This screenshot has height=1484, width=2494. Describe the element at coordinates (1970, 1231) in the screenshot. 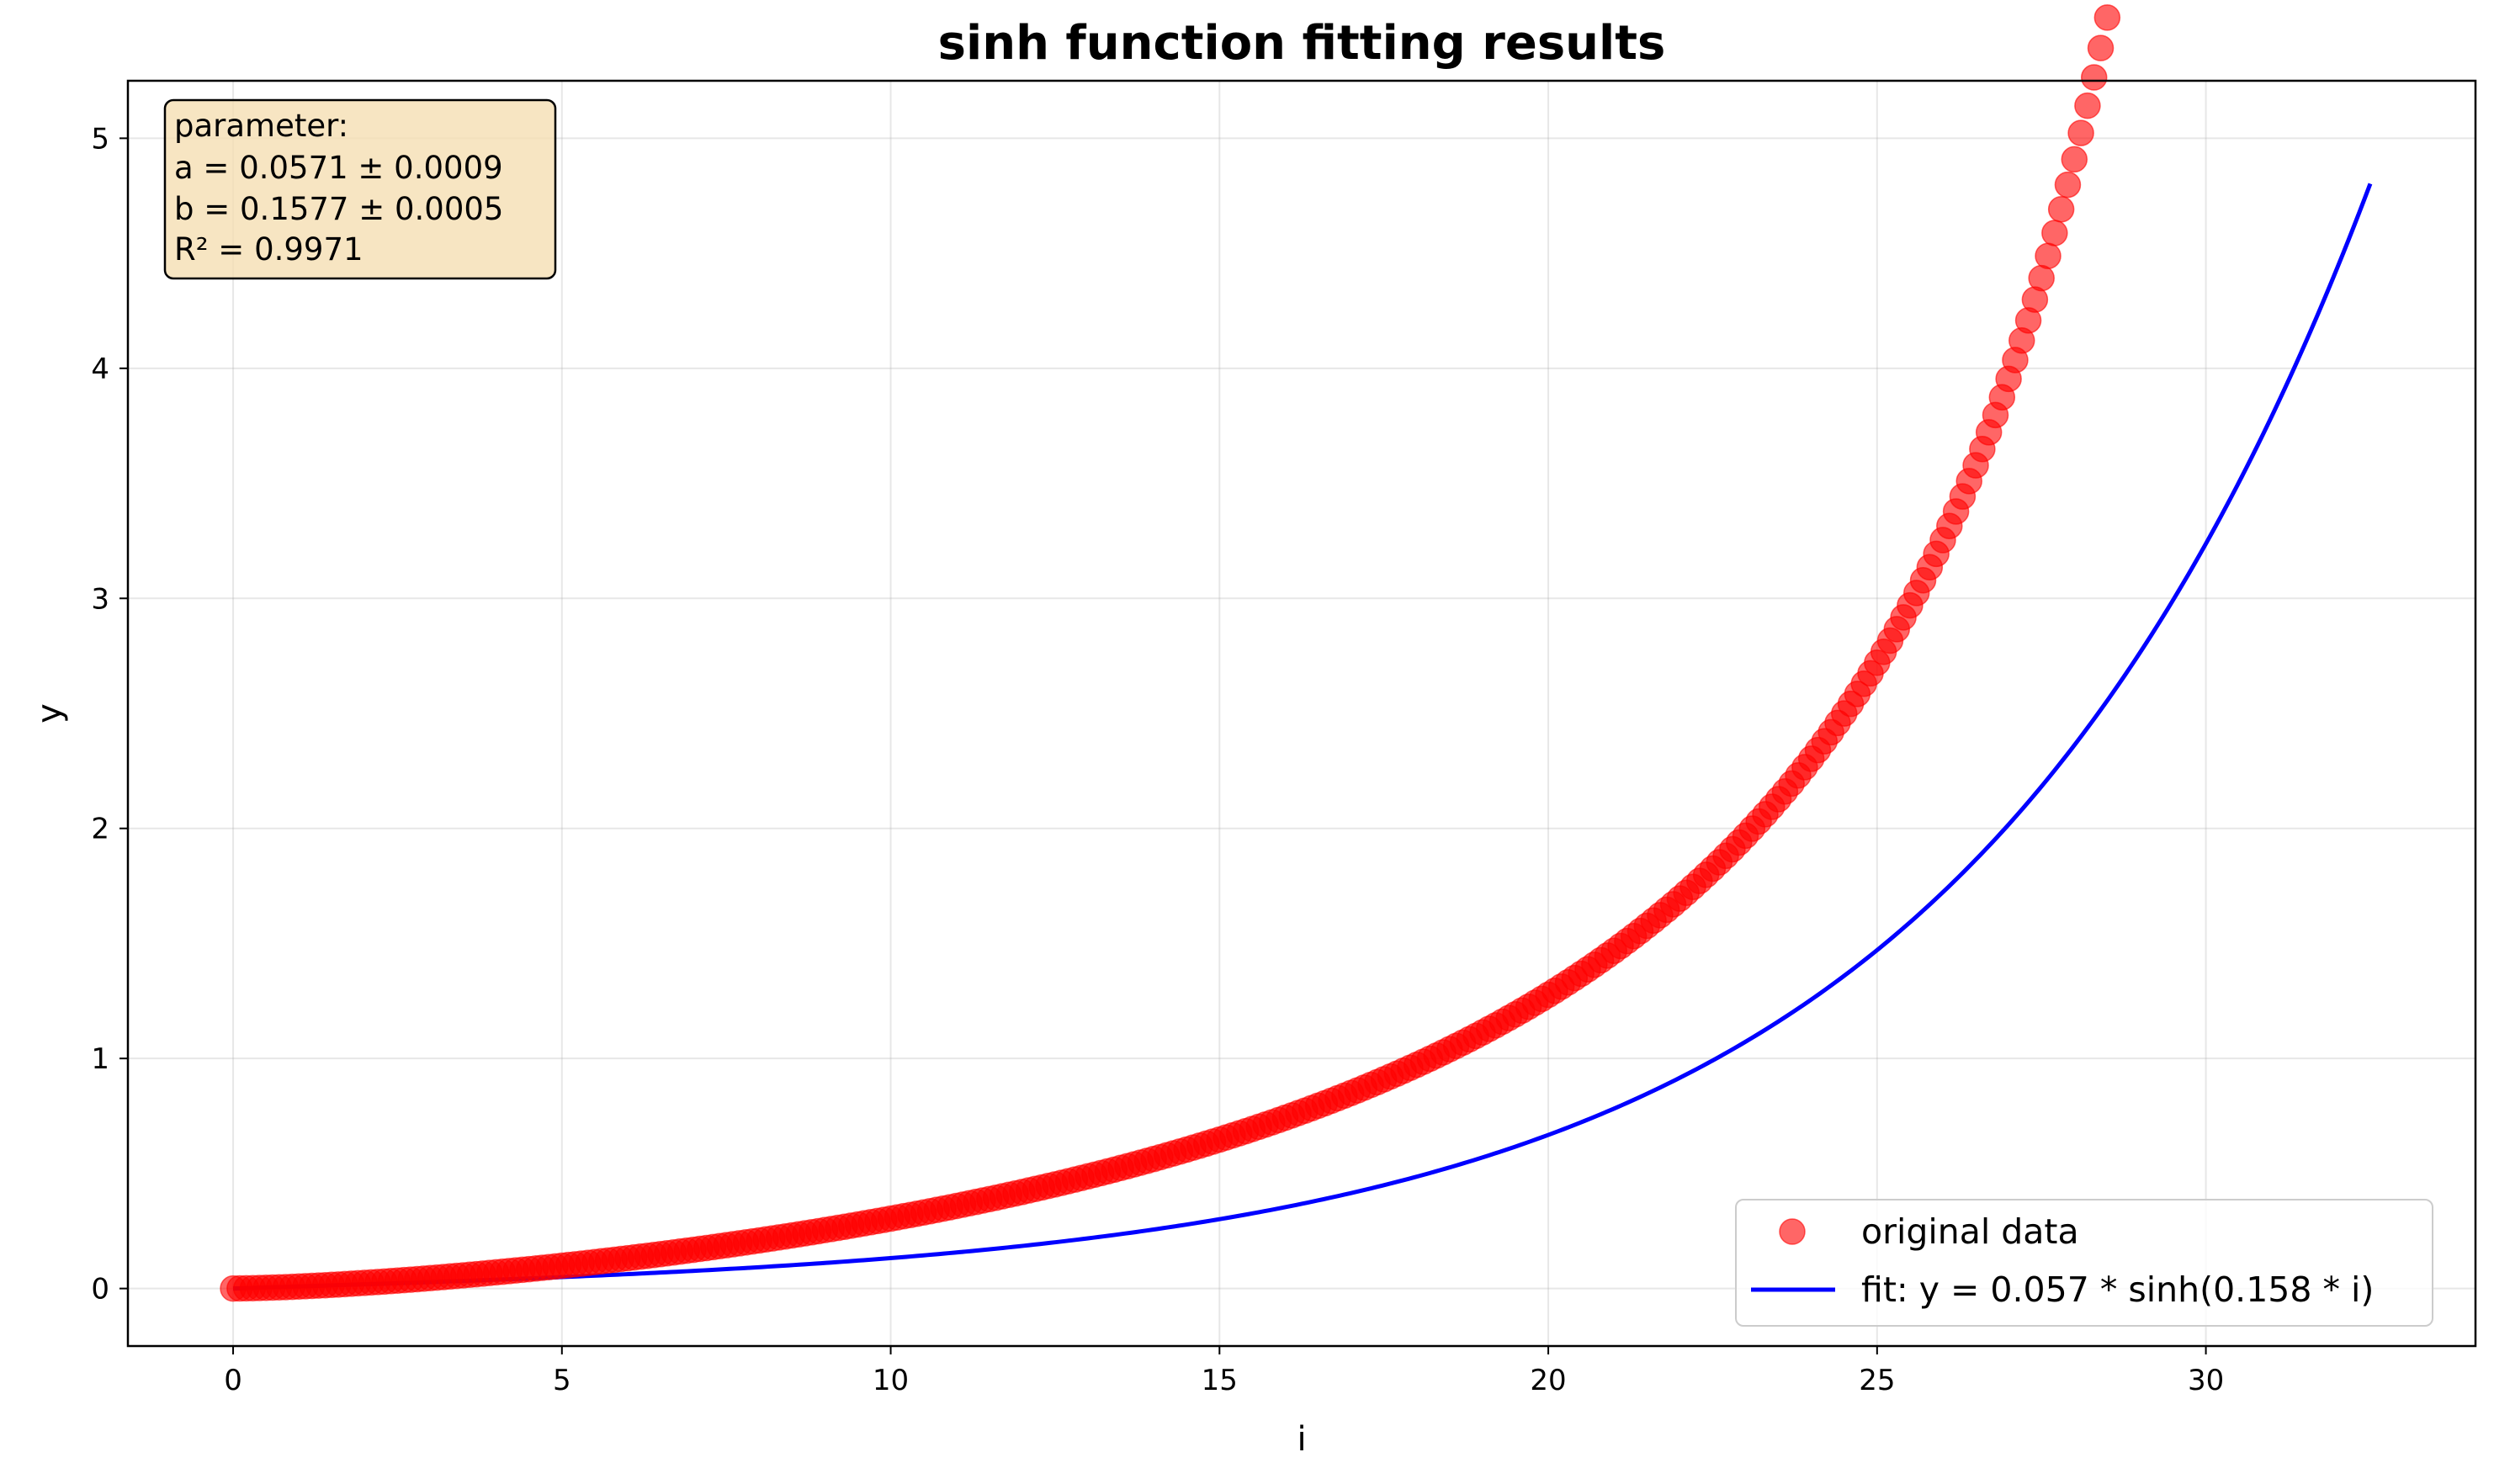

I see `legend-label-original-data: original data` at that location.